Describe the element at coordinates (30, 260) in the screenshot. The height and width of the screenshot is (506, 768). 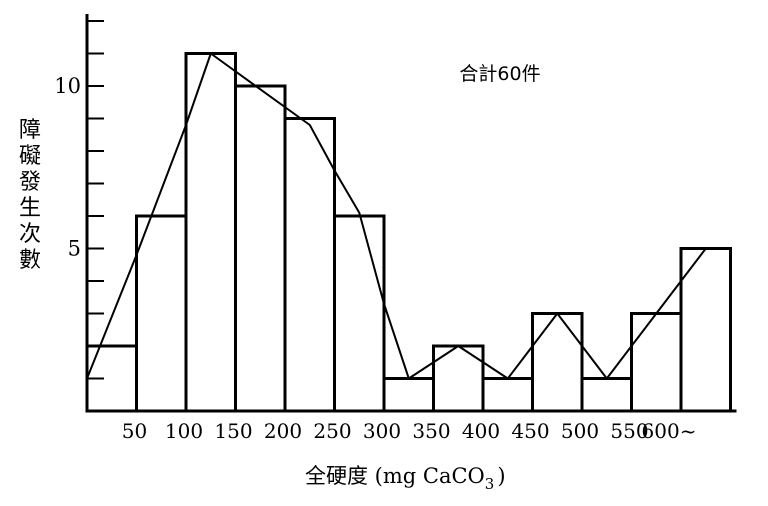
I see `y-axis-label-char: 數` at that location.